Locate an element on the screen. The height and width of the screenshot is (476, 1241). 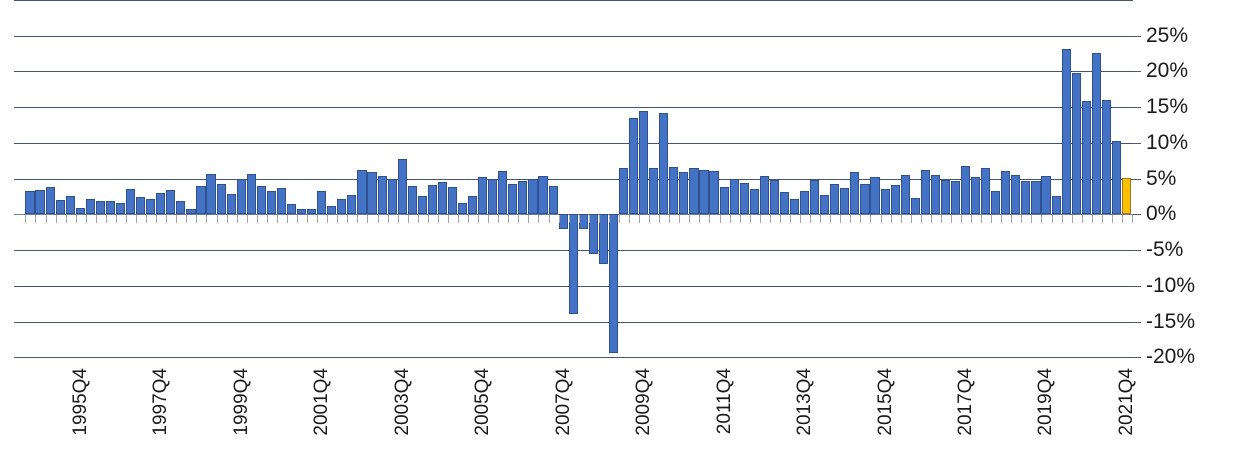
x-axis-label: 2011Q4 is located at coordinates (724, 401).